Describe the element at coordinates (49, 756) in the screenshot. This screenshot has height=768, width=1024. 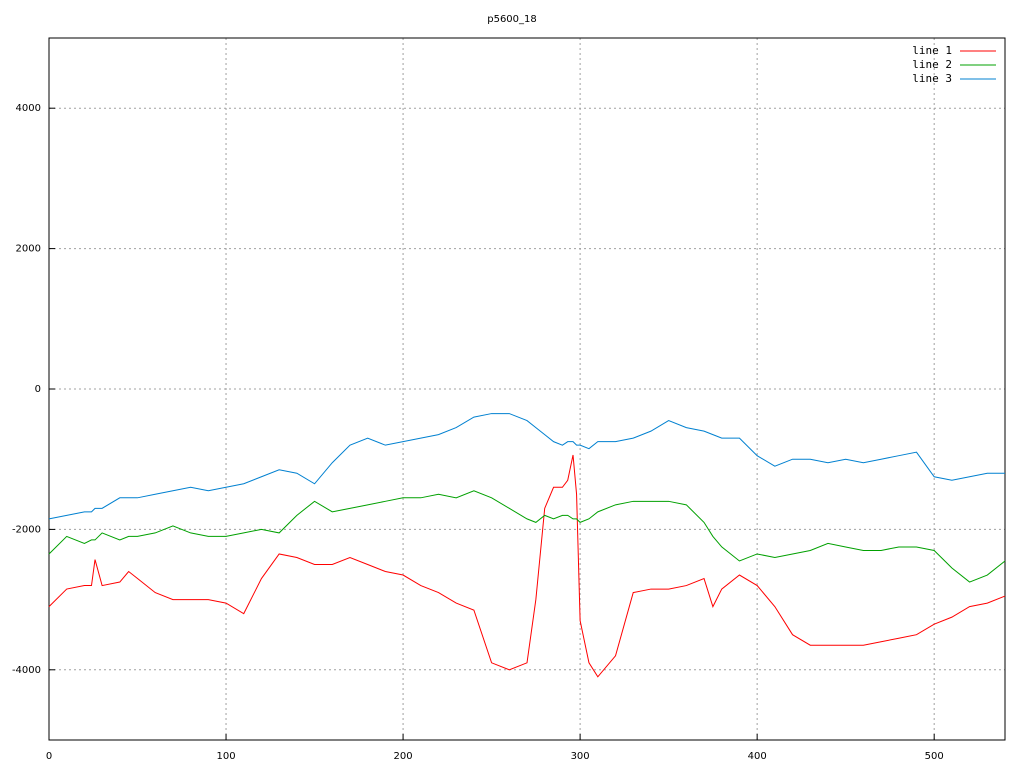
I see `x-tick-label: 0` at that location.